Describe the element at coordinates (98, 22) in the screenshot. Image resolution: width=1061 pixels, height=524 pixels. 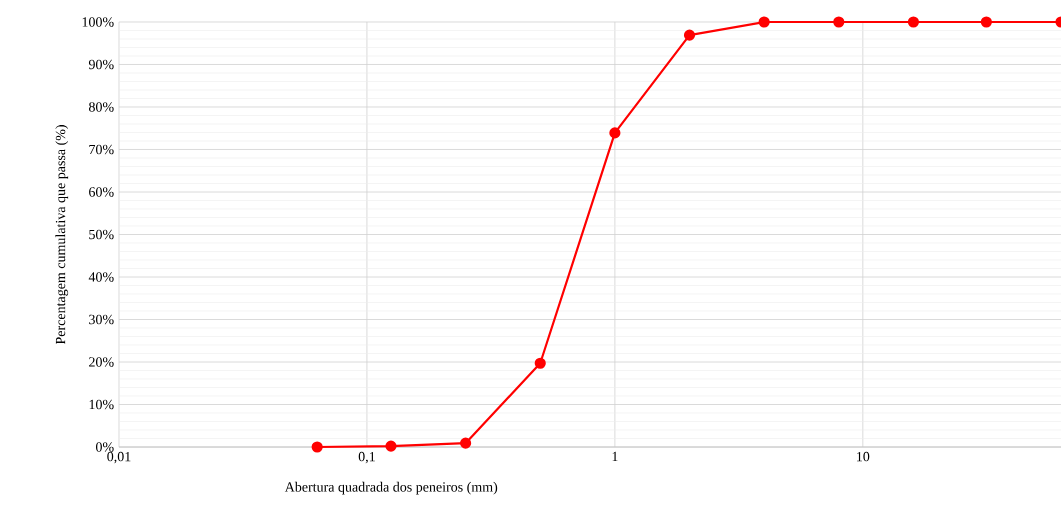
I see `y-tick-label: 100%` at that location.